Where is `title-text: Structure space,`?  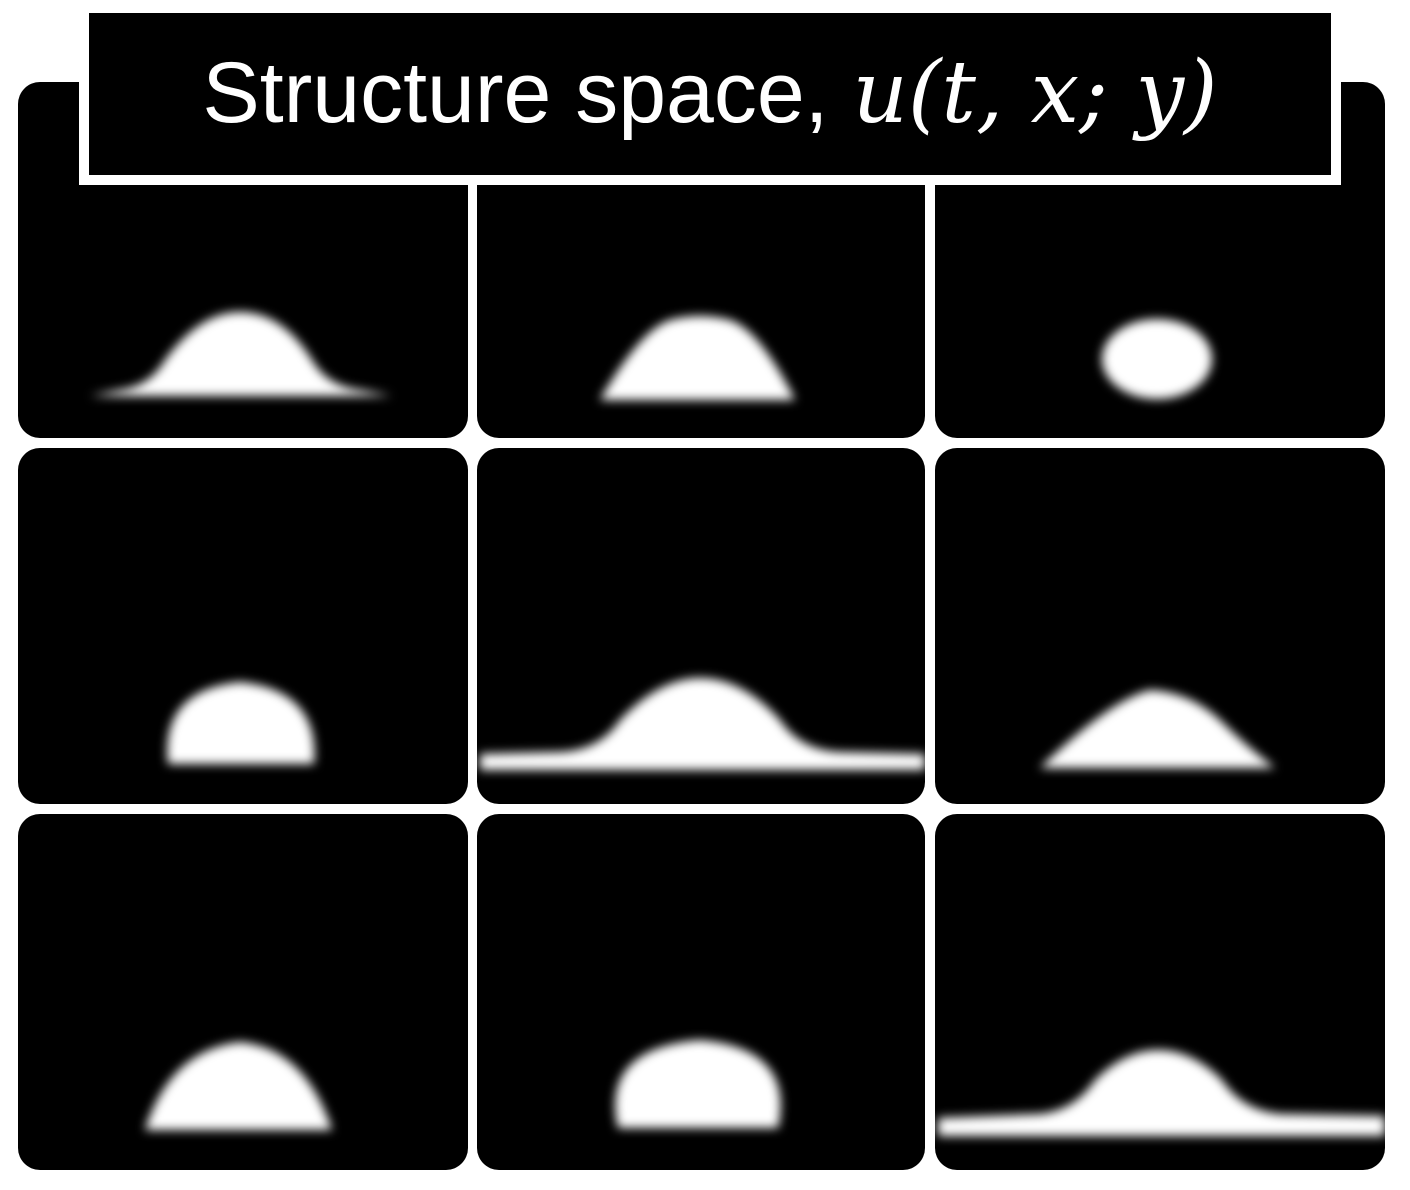 title-text: Structure space, is located at coordinates (527, 93).